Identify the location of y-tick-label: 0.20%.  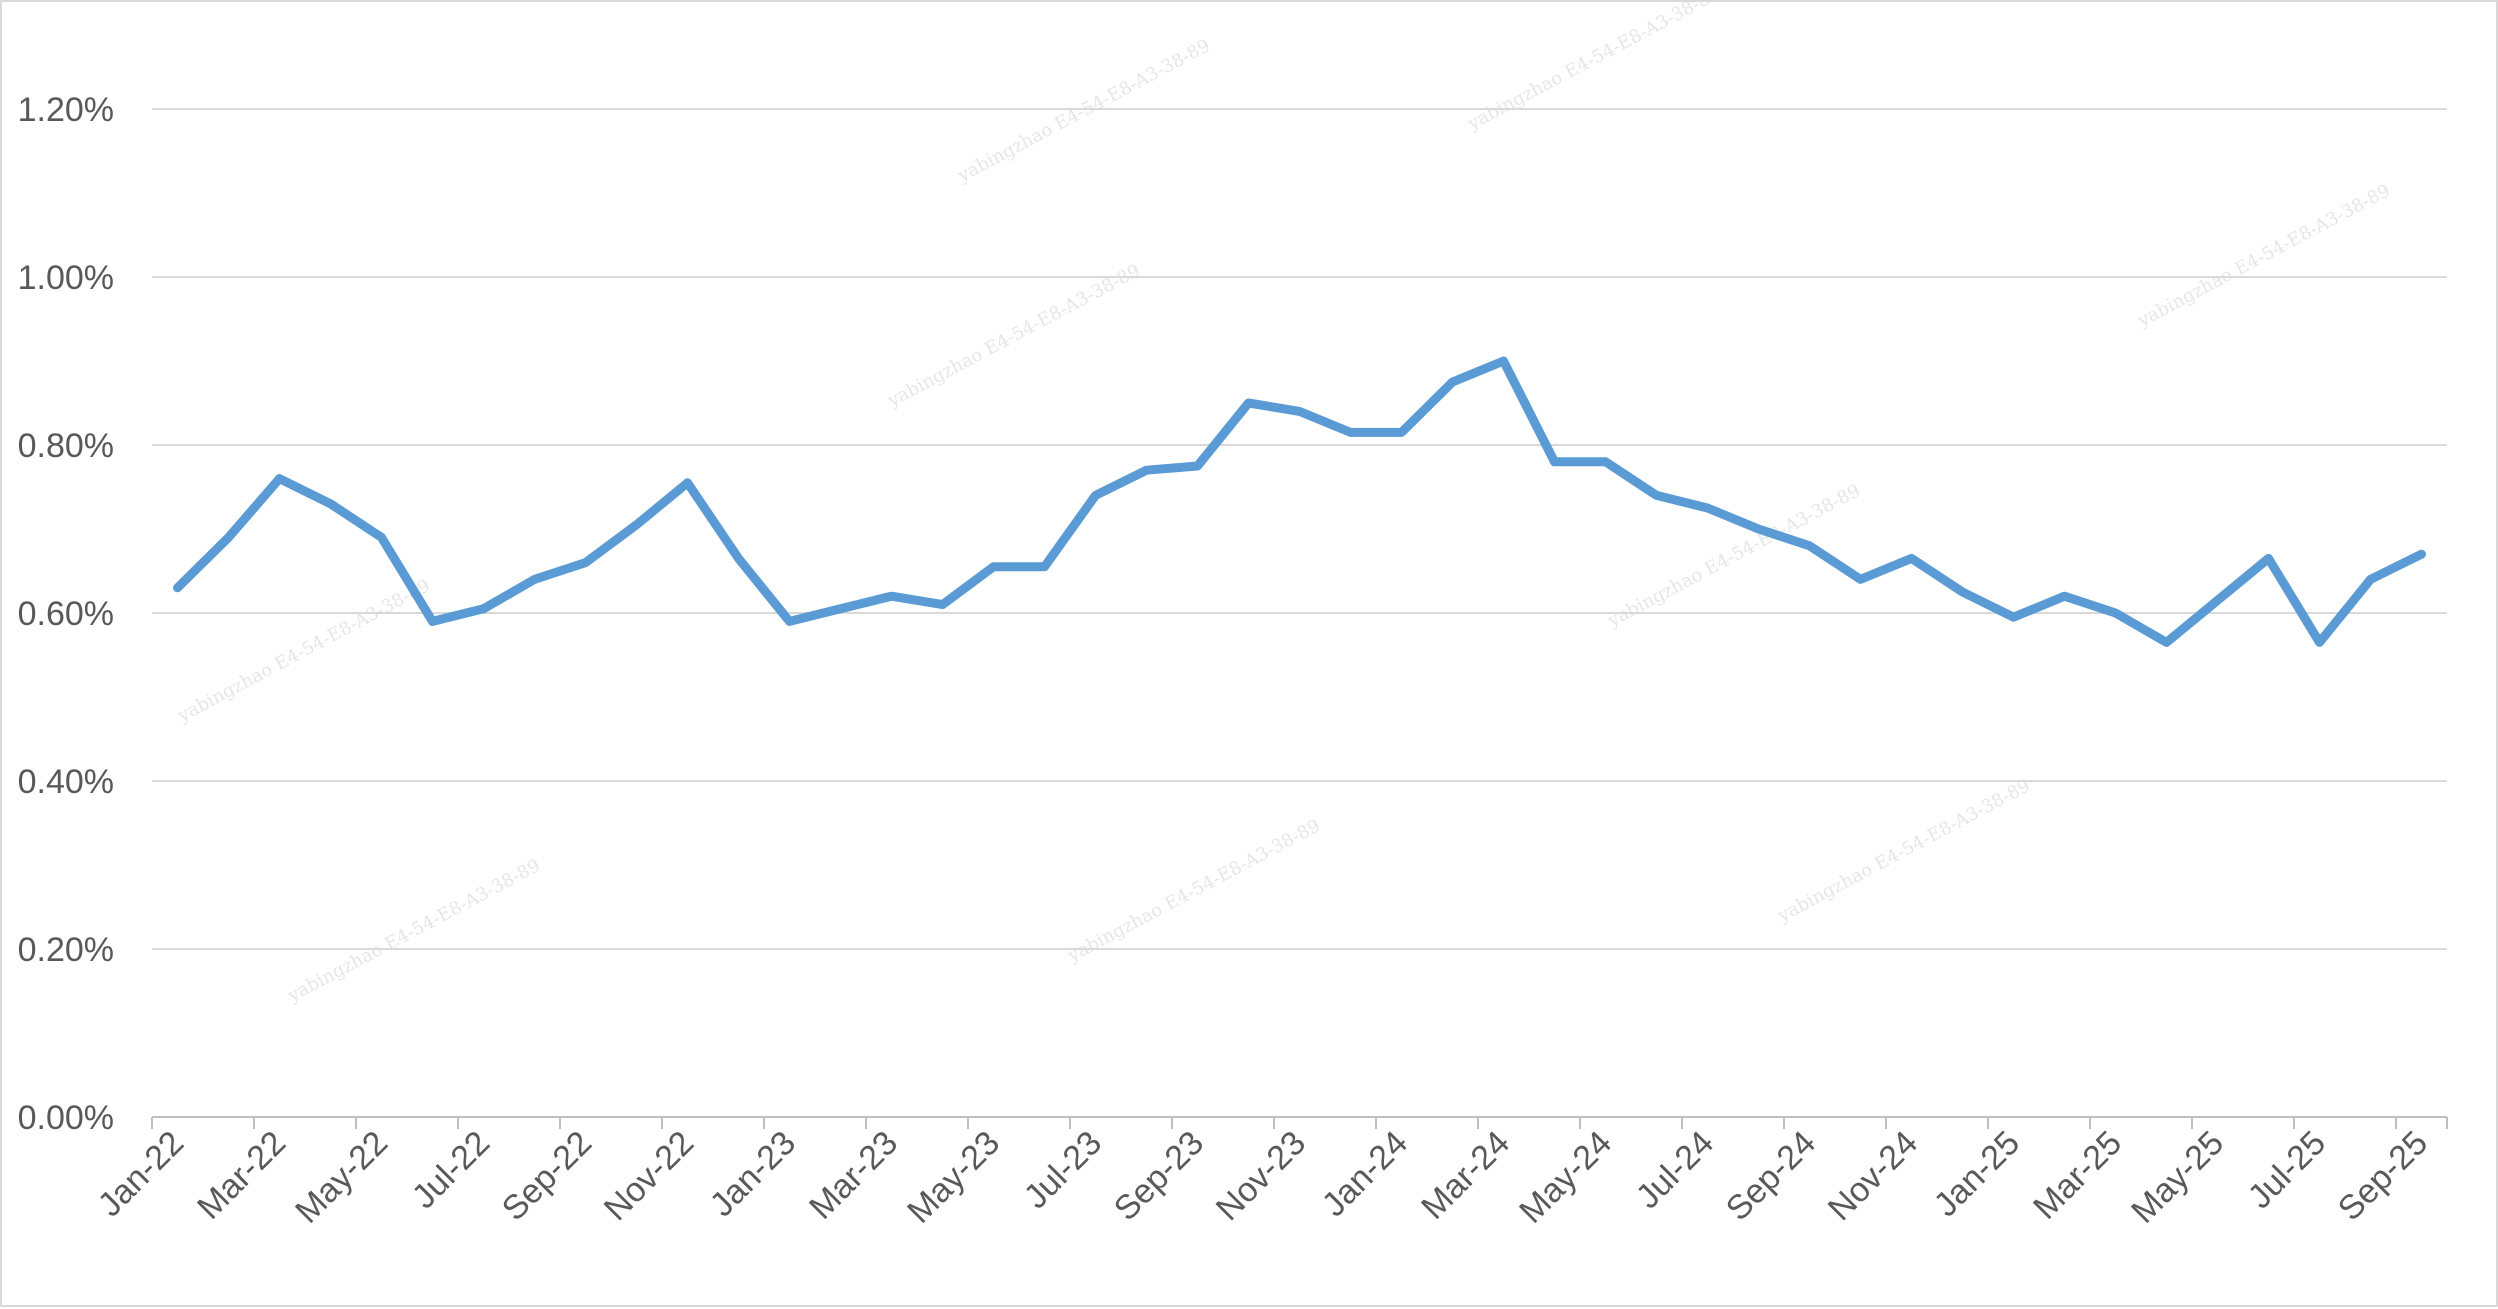
(66, 950).